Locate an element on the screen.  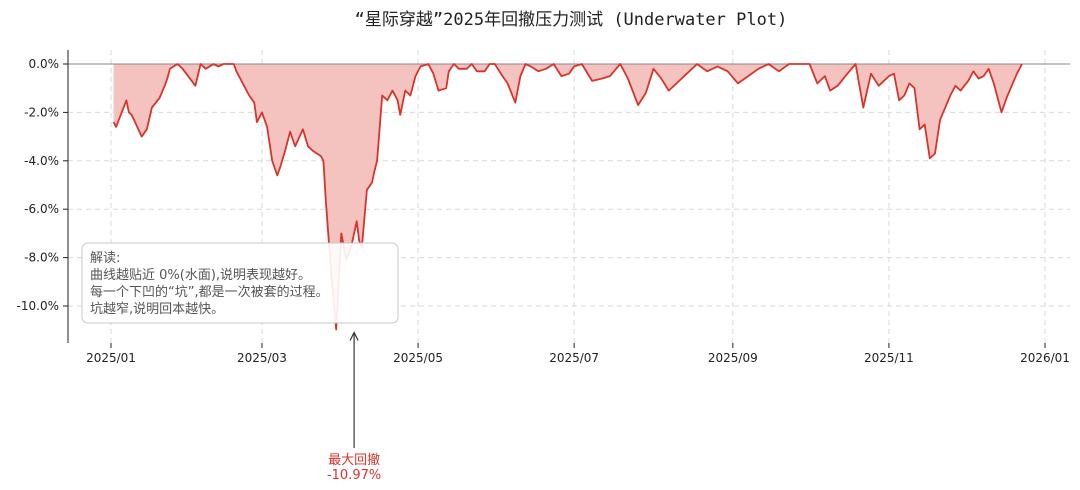
y-tick-label: -8.0% is located at coordinates (41, 258).